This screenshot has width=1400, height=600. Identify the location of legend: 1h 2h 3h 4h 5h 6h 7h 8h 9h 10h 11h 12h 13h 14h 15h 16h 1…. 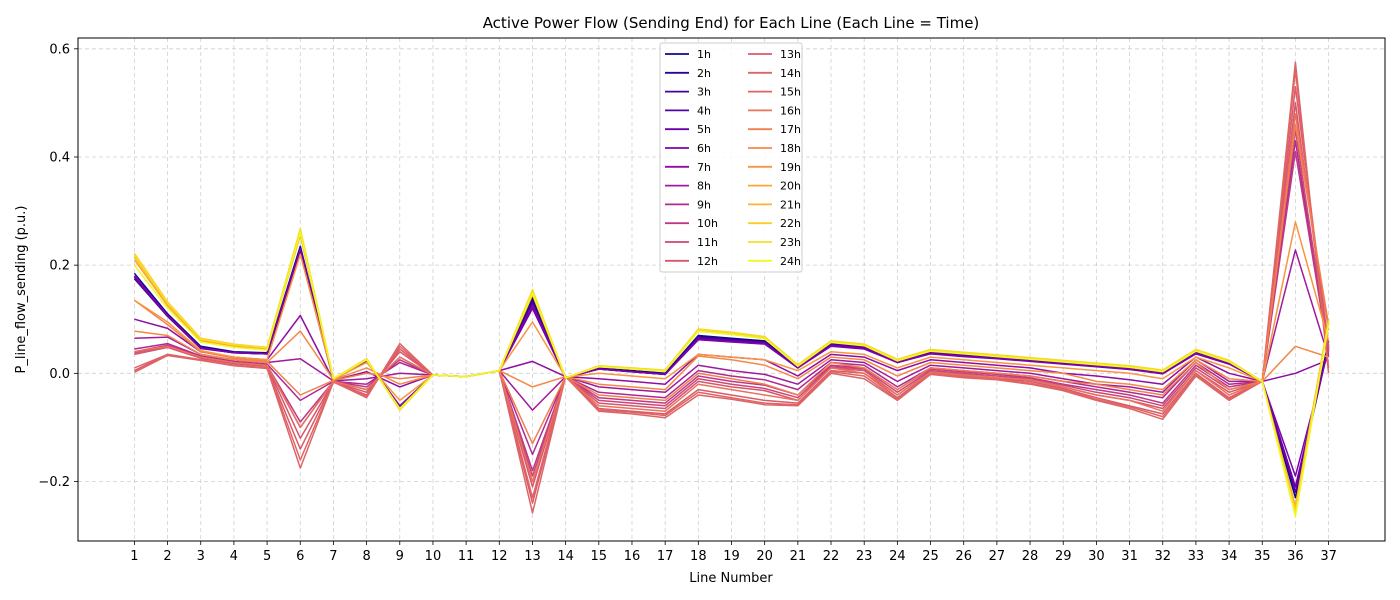
(731, 157).